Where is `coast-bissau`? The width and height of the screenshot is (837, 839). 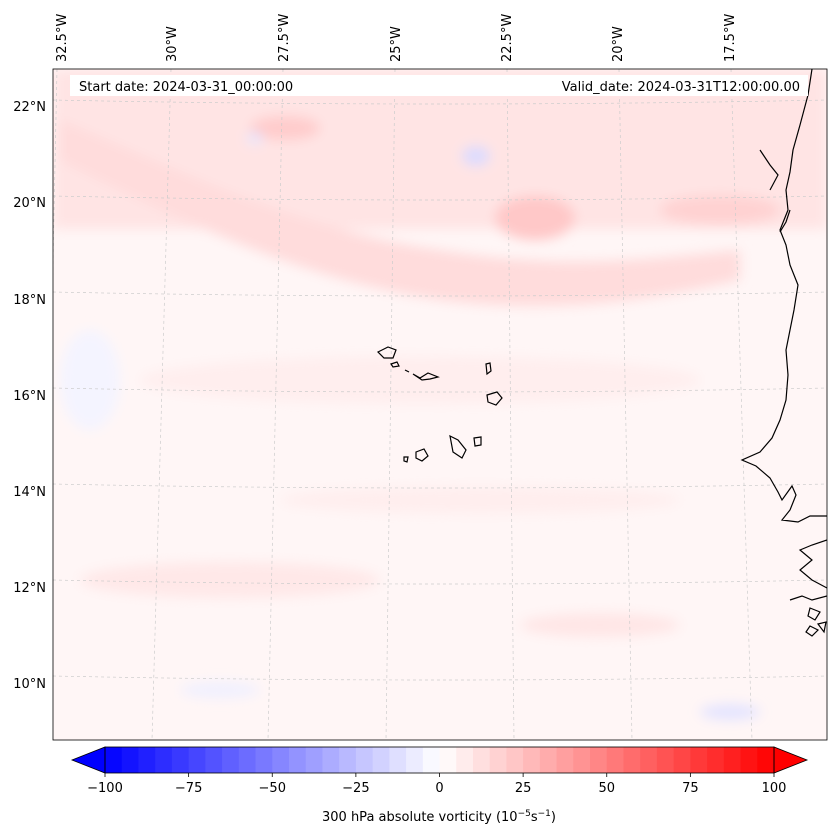 coast-bissau is located at coordinates (808, 598).